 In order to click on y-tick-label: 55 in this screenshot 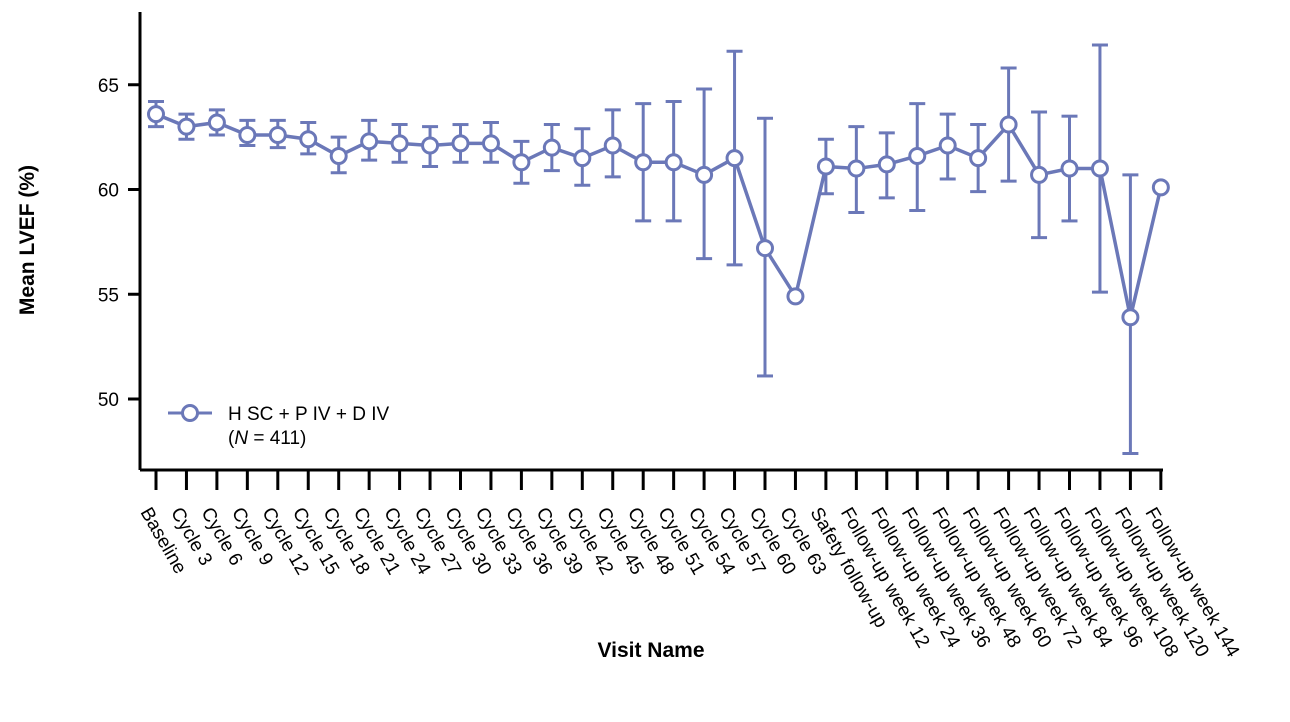, I will do `click(108, 295)`.